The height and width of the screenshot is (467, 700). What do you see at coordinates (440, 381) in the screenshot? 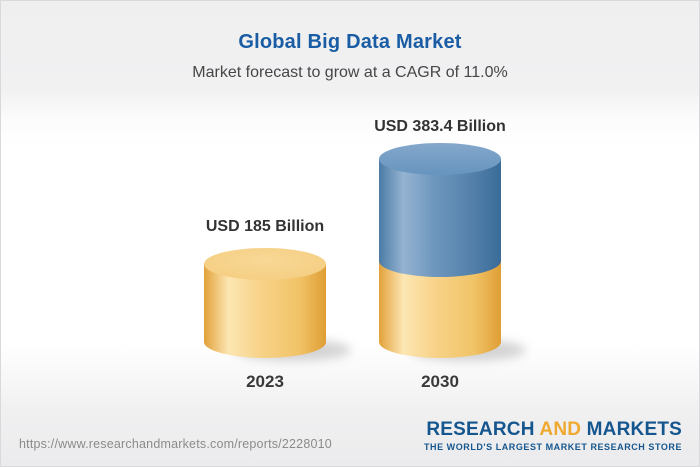
I see `axis-label-2030: 2030` at bounding box center [440, 381].